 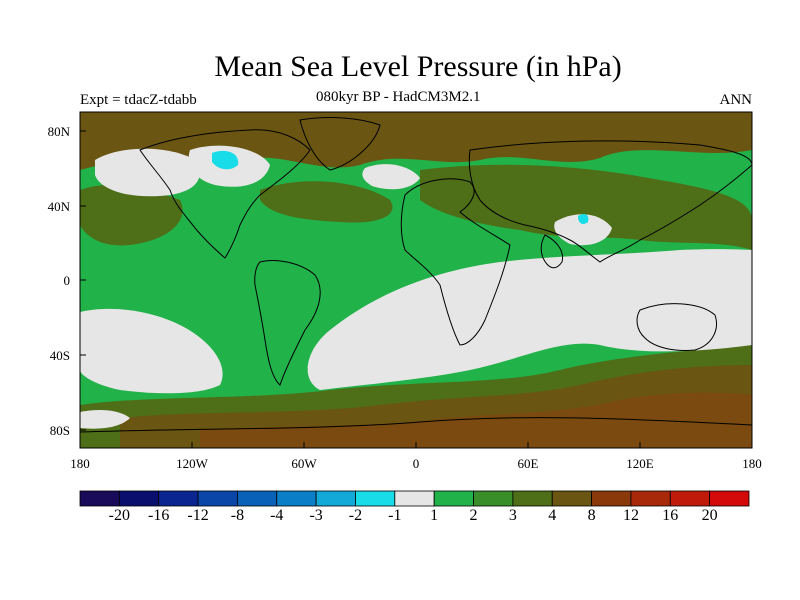 I want to click on colorbar-label: 8, so click(x=591, y=515).